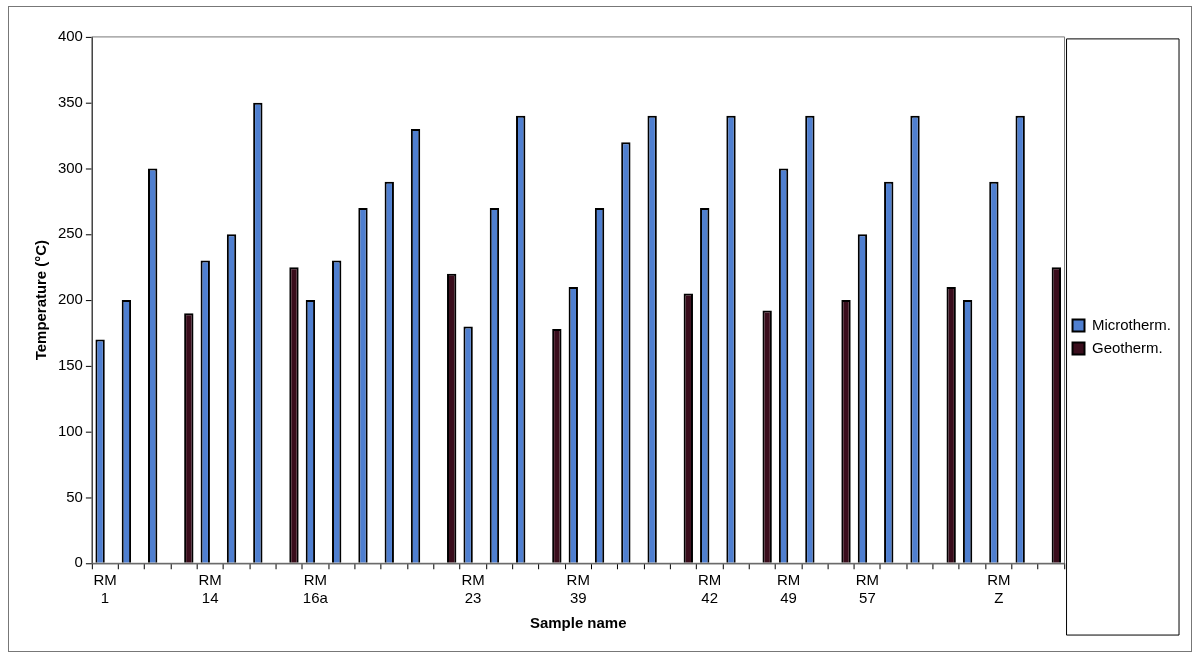 The height and width of the screenshot is (662, 1202). I want to click on y-tick-label: 0, so click(78, 562).